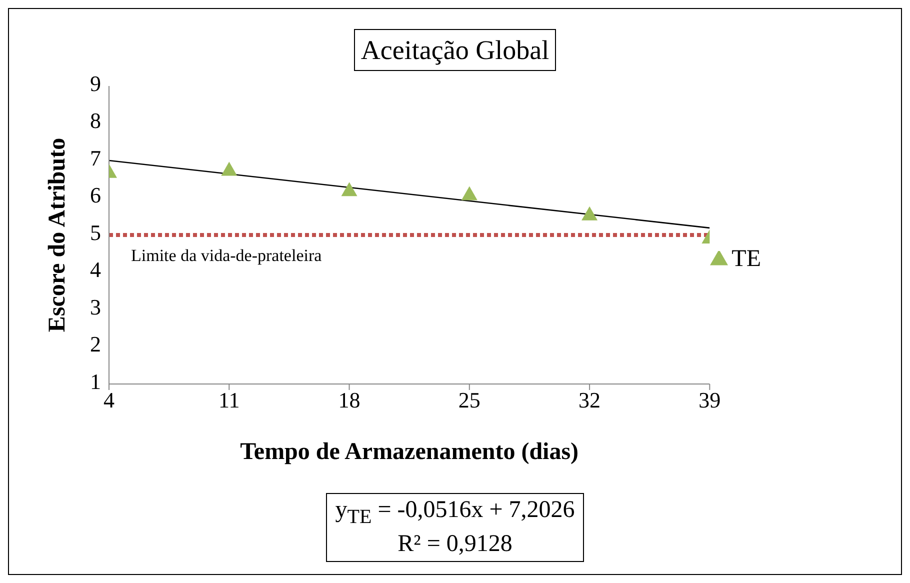 The image size is (910, 583). Describe the element at coordinates (95, 307) in the screenshot. I see `y-tick-label: 3` at that location.